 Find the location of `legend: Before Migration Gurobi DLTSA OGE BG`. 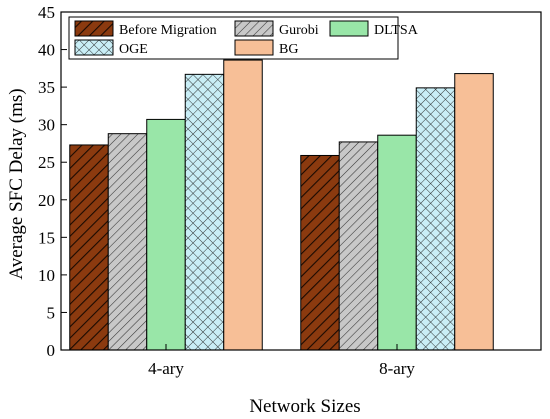

legend: Before Migration Gurobi DLTSA OGE BG is located at coordinates (243, 38).